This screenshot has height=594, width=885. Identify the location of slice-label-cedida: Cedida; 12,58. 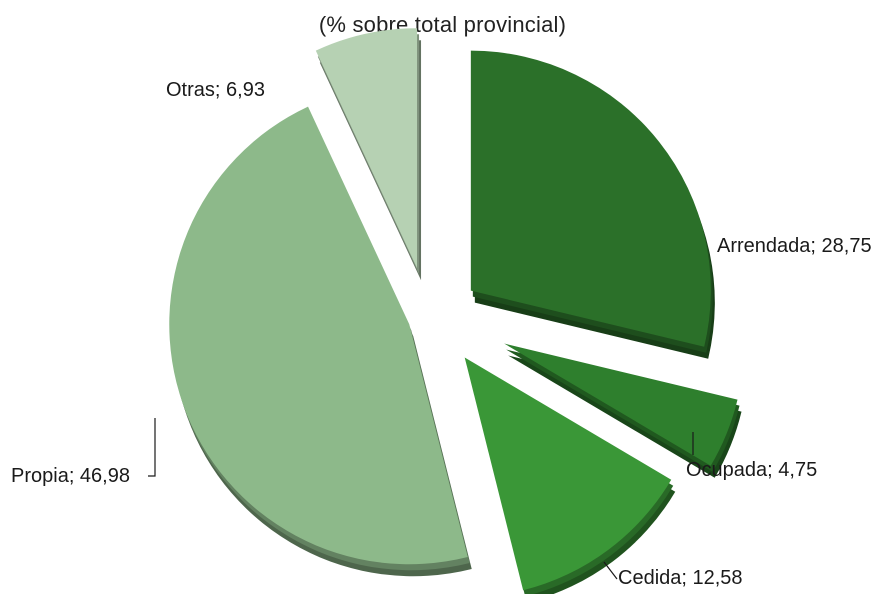
(680, 578).